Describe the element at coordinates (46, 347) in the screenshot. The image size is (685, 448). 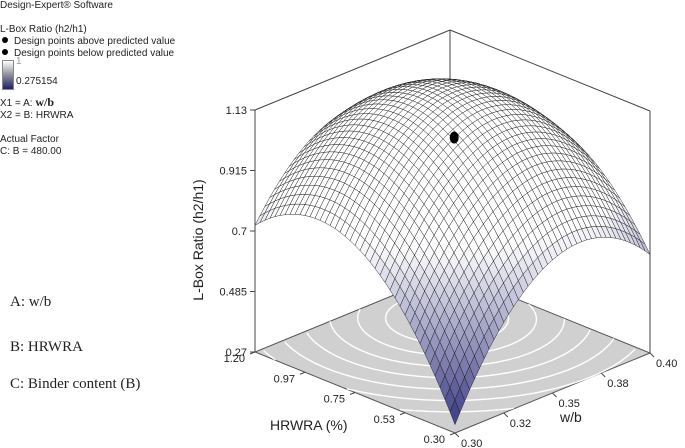
I see `factor-note-b: B: HRWRA` at that location.